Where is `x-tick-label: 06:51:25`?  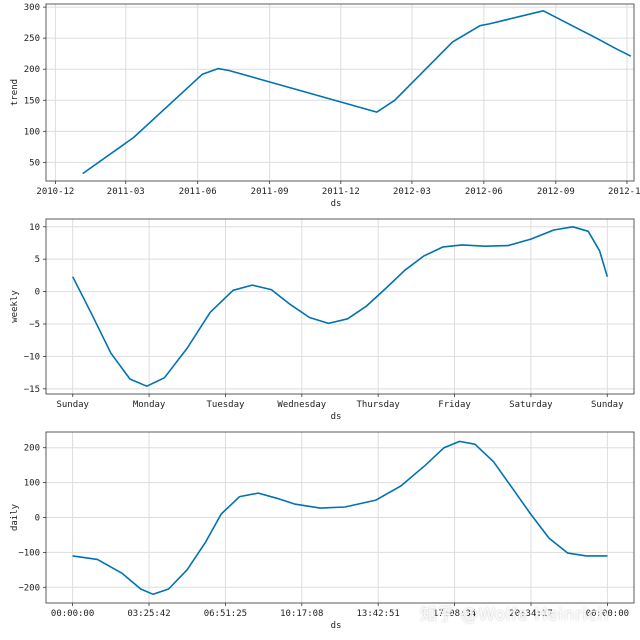
x-tick-label: 06:51:25 is located at coordinates (225, 614).